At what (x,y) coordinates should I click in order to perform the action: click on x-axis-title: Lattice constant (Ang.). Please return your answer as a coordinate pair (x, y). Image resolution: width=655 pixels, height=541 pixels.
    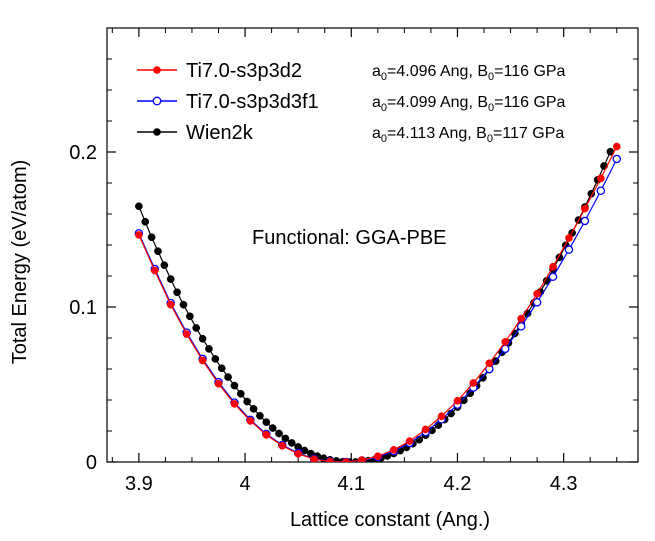
    Looking at the image, I should click on (390, 520).